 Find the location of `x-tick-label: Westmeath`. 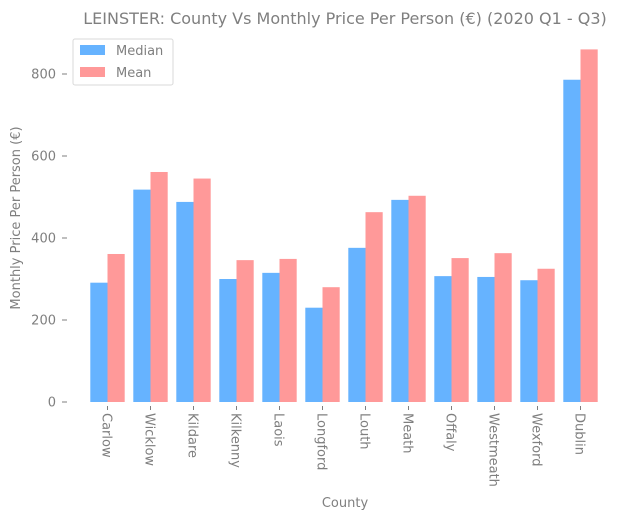

x-tick-label: Westmeath is located at coordinates (493, 450).